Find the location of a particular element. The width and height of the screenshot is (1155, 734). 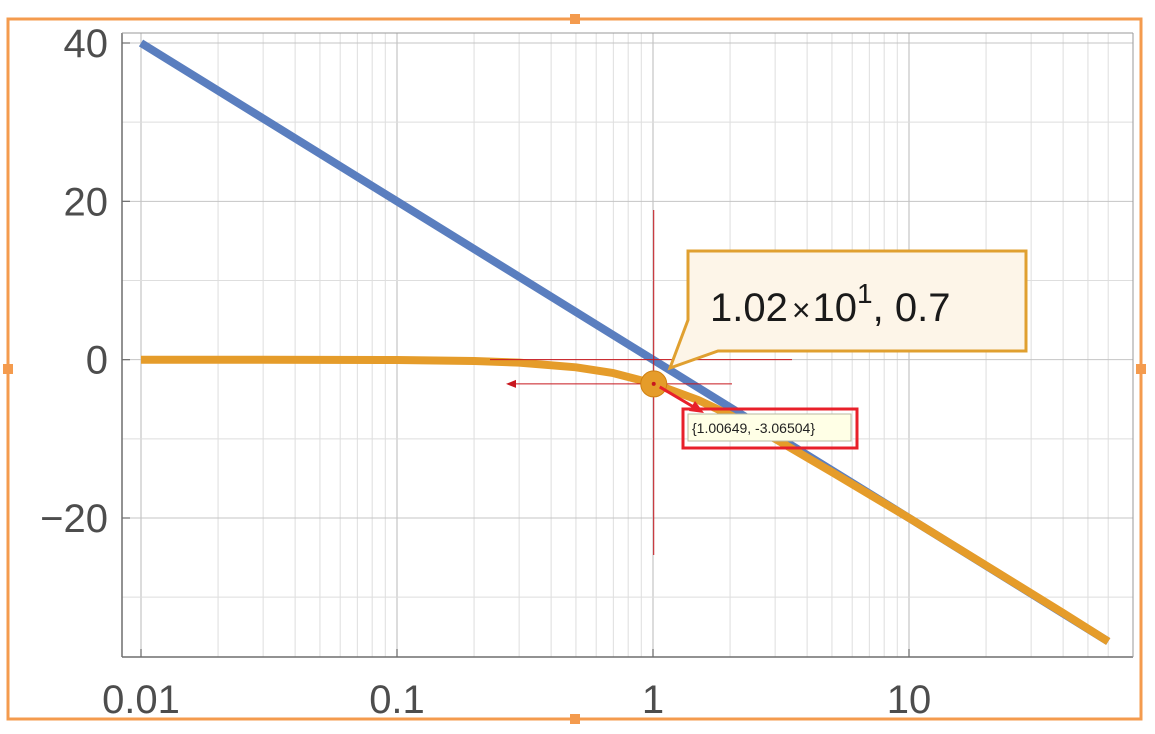

y-tick-label: 20 is located at coordinates (86, 202).